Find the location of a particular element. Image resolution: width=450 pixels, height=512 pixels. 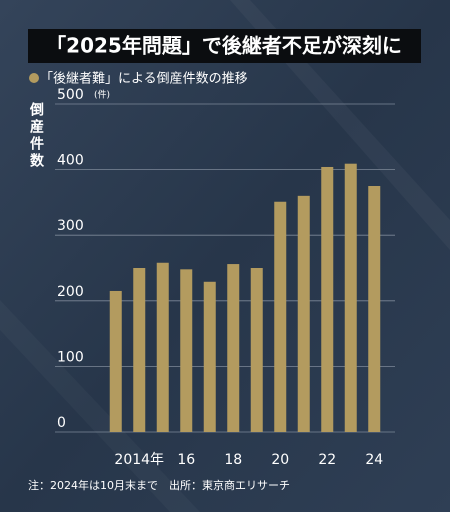

y-unit: (件) is located at coordinates (102, 95).